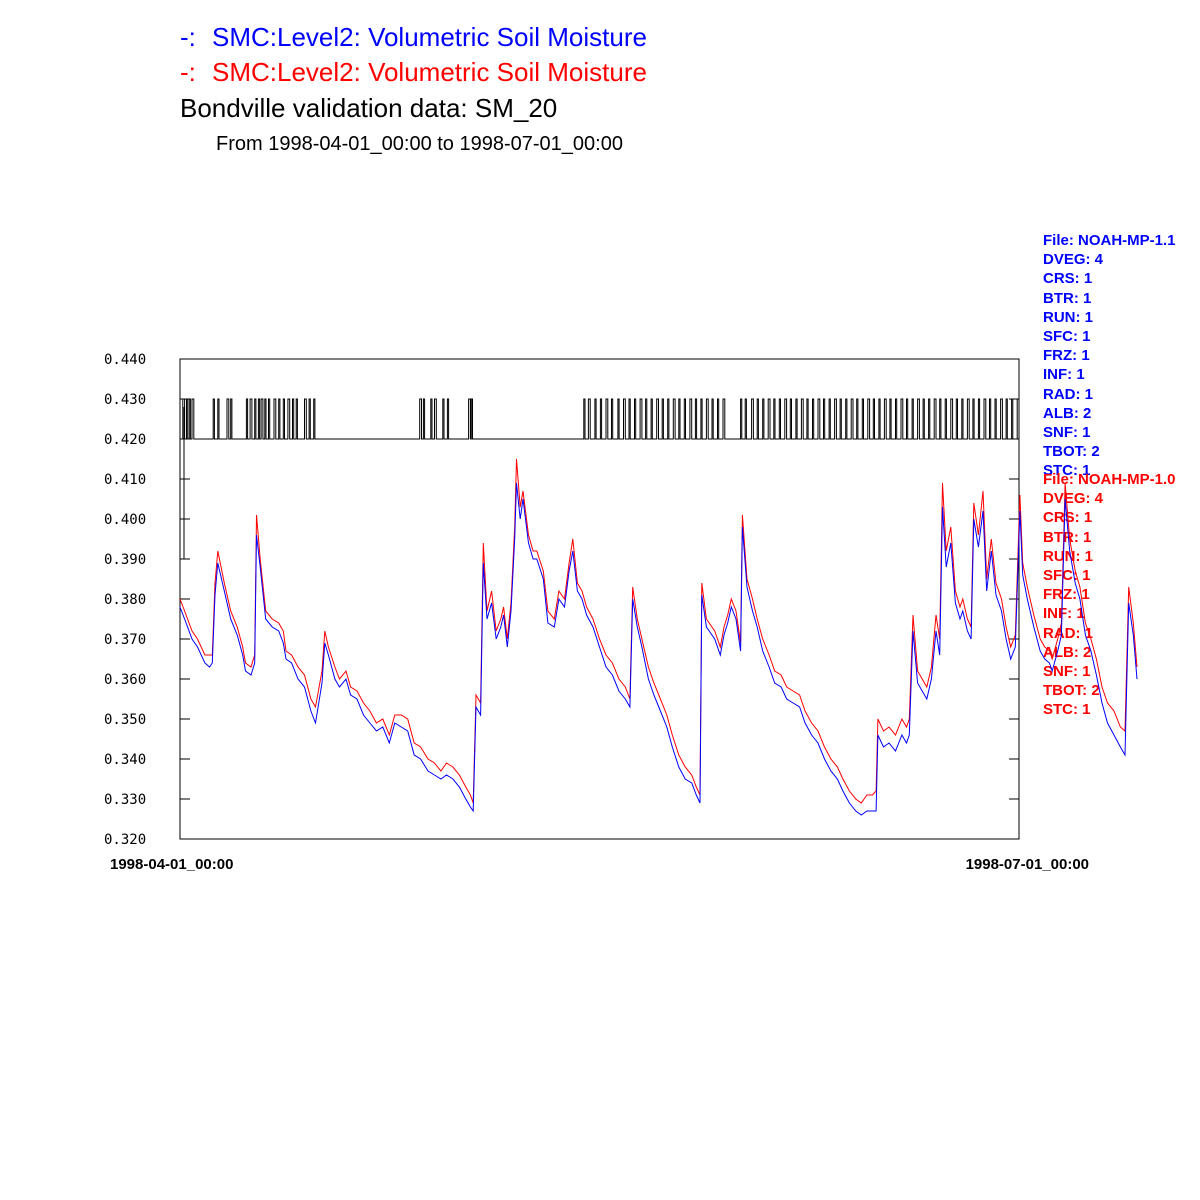  What do you see at coordinates (1067, 298) in the screenshot?
I see `info-blue-line: BTR: 1` at bounding box center [1067, 298].